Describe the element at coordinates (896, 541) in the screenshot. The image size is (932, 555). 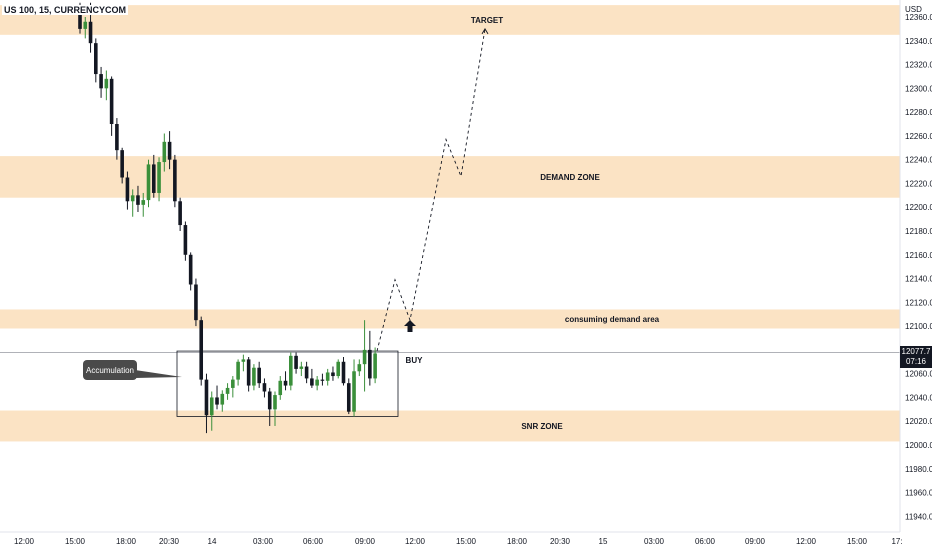
I see `time-tick-label: 17:` at that location.